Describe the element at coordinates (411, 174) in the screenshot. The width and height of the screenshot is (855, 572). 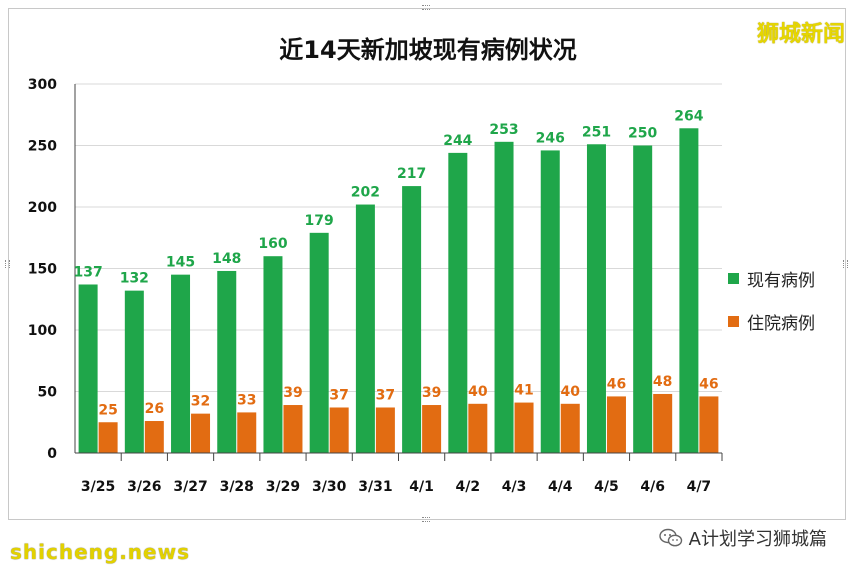
I see `data-label-current: 217` at that location.